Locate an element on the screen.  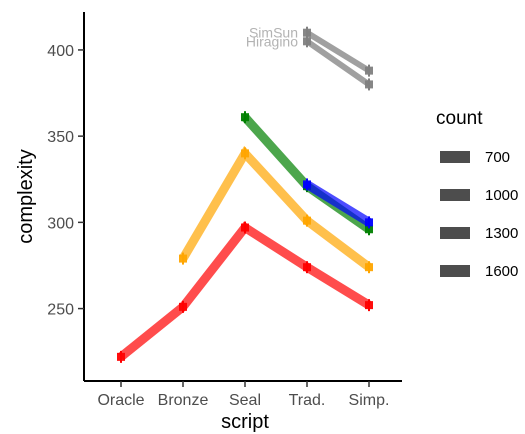
x-axis-title: script is located at coordinates (245, 422).